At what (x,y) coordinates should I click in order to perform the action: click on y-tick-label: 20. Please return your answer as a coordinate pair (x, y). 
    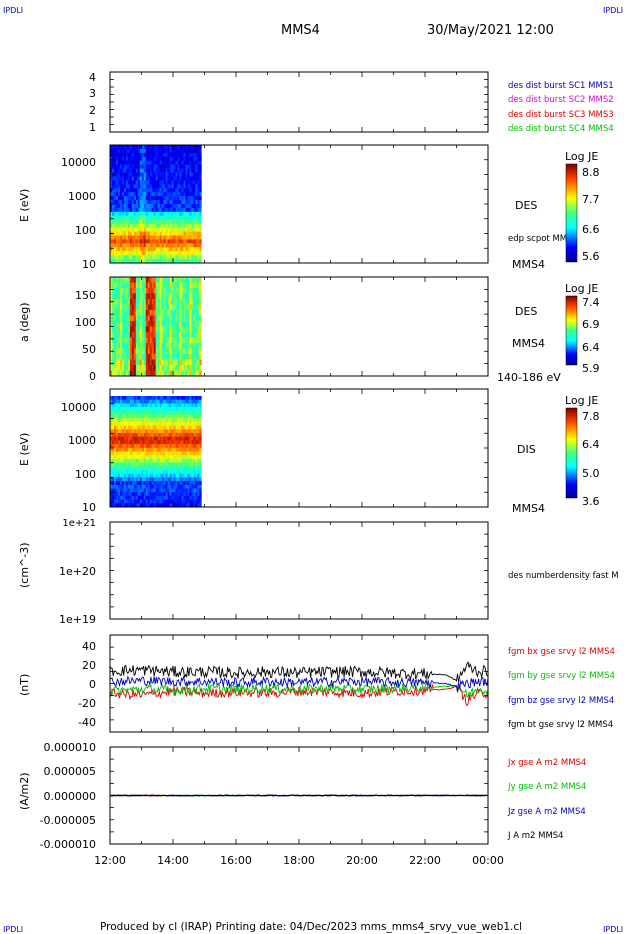
    Looking at the image, I should click on (89, 665).